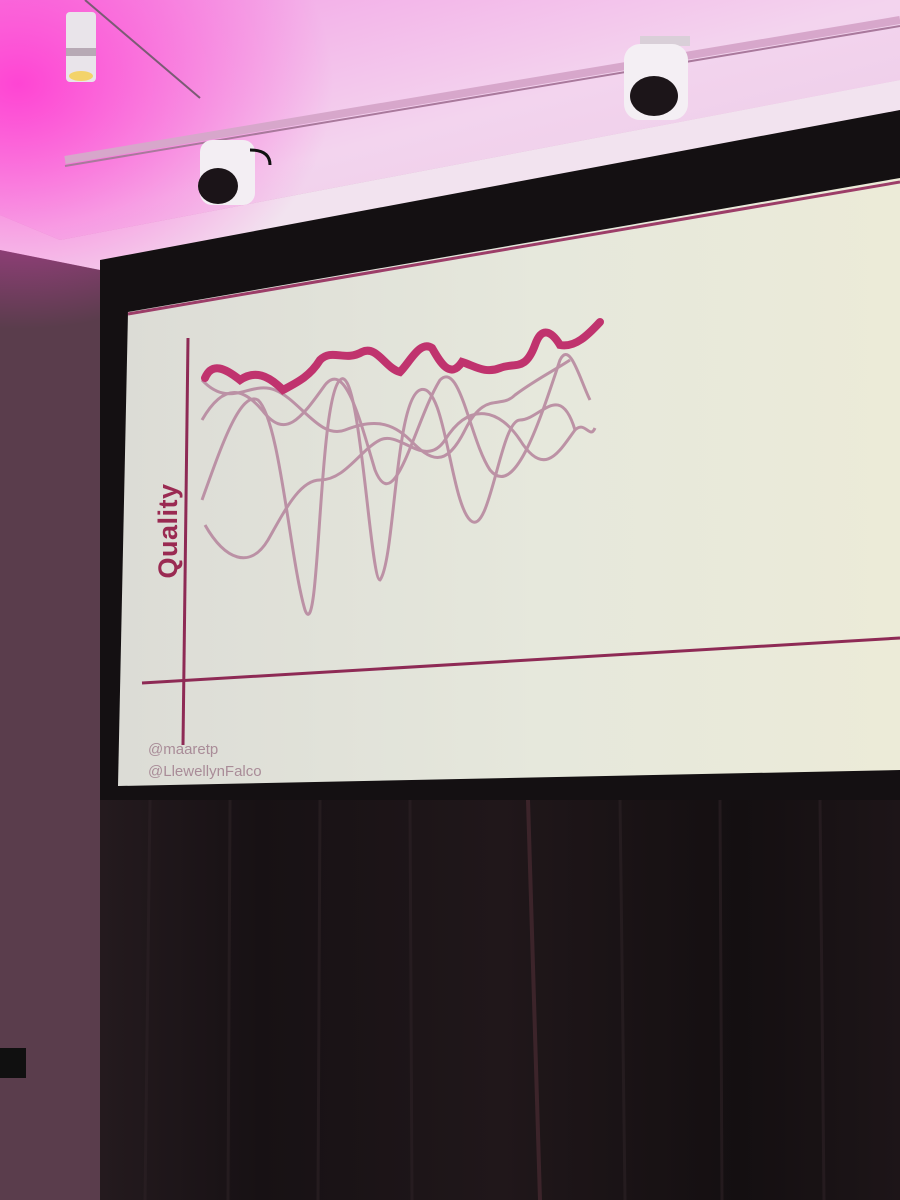 Image resolution: width=900 pixels, height=1200 pixels. Describe the element at coordinates (168, 531) in the screenshot. I see `y-axis-label: Quality` at that location.